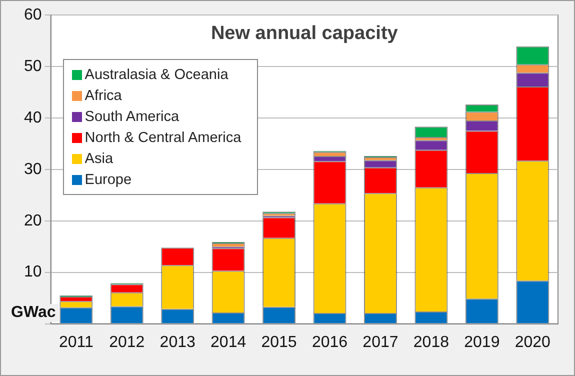 This screenshot has width=575, height=376. Describe the element at coordinates (330, 342) in the screenshot. I see `x-tick-label: 2016` at that location.